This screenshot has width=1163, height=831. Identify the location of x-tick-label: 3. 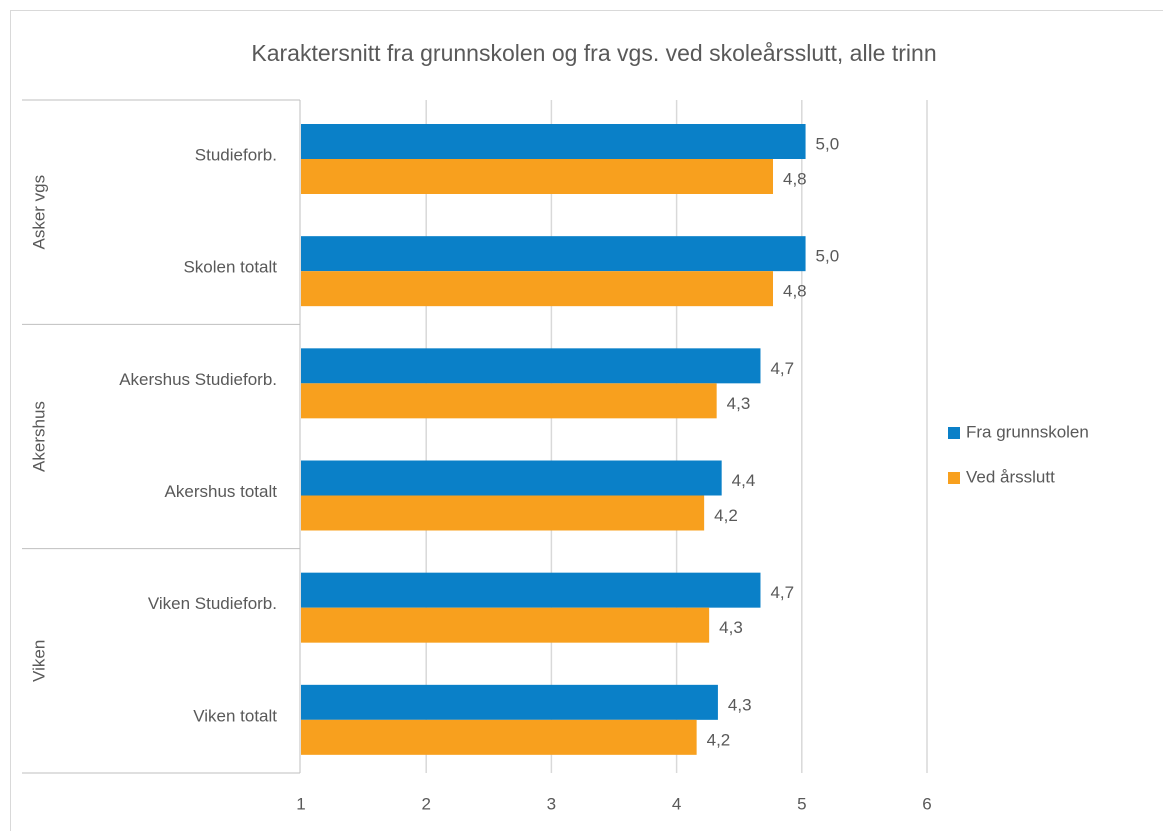
(551, 803).